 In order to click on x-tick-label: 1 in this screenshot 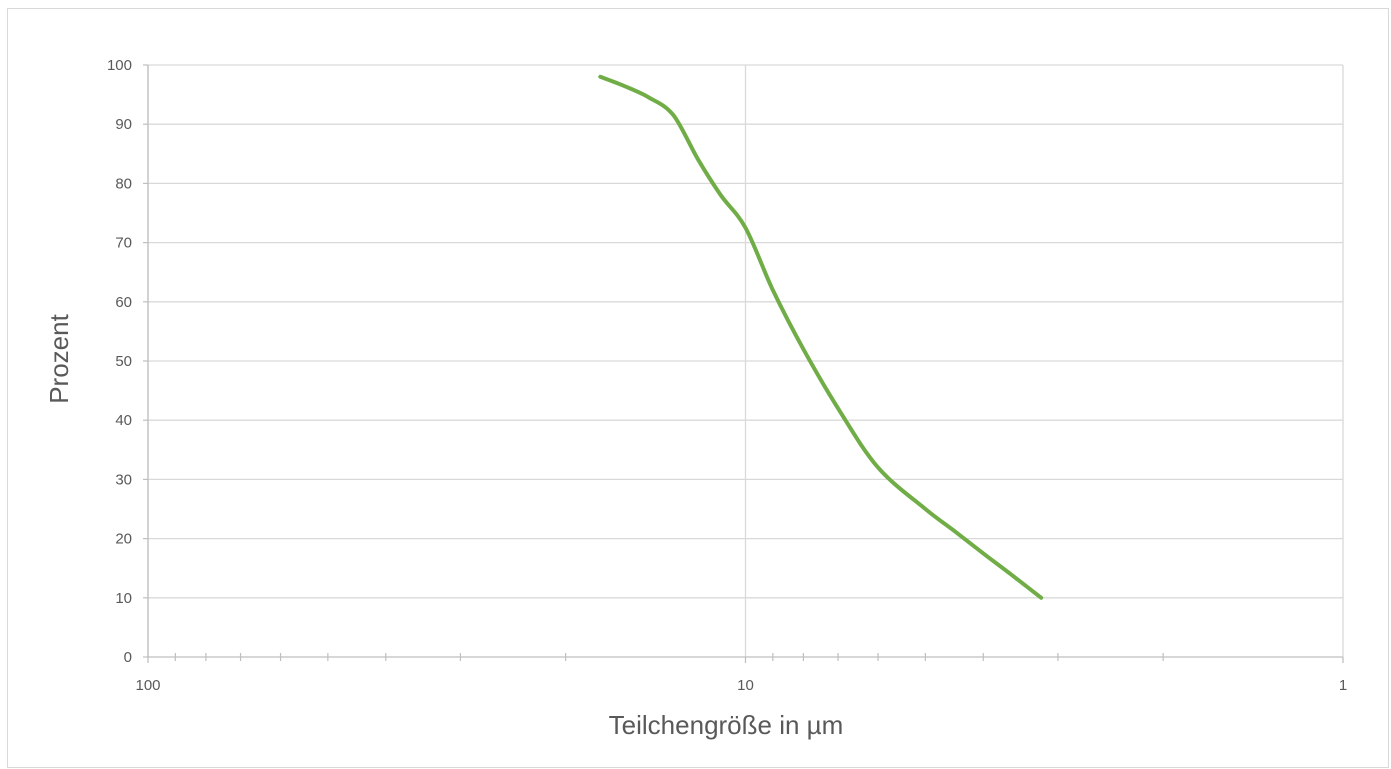, I will do `click(1343, 685)`.